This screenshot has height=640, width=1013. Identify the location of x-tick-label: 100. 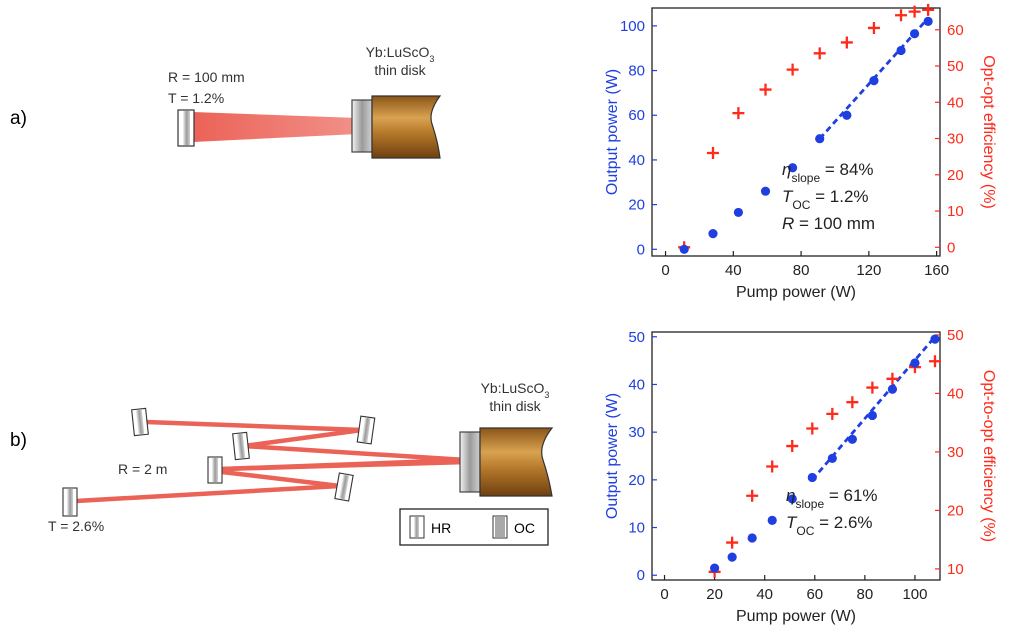
(914, 594).